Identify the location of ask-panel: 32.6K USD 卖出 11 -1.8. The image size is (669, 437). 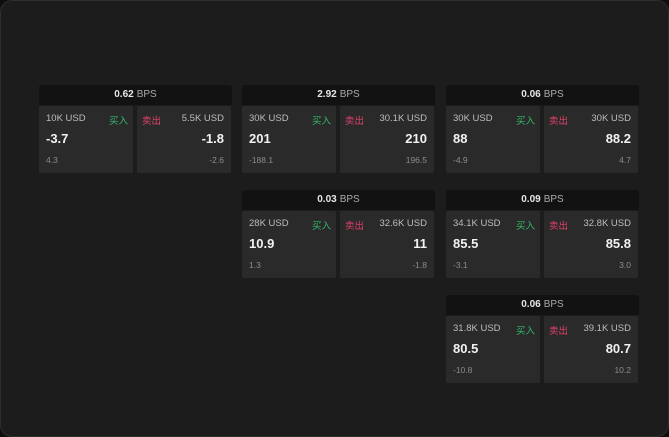
(387, 244).